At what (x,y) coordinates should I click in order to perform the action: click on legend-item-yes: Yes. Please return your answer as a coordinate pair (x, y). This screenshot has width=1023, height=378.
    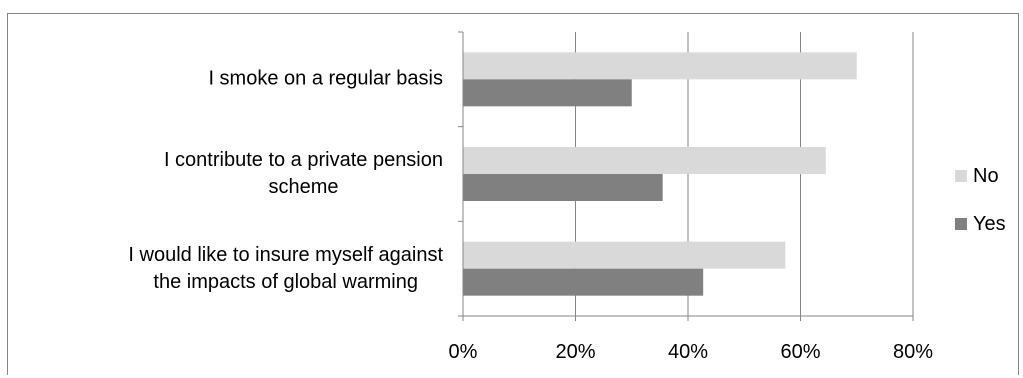
    Looking at the image, I should click on (980, 224).